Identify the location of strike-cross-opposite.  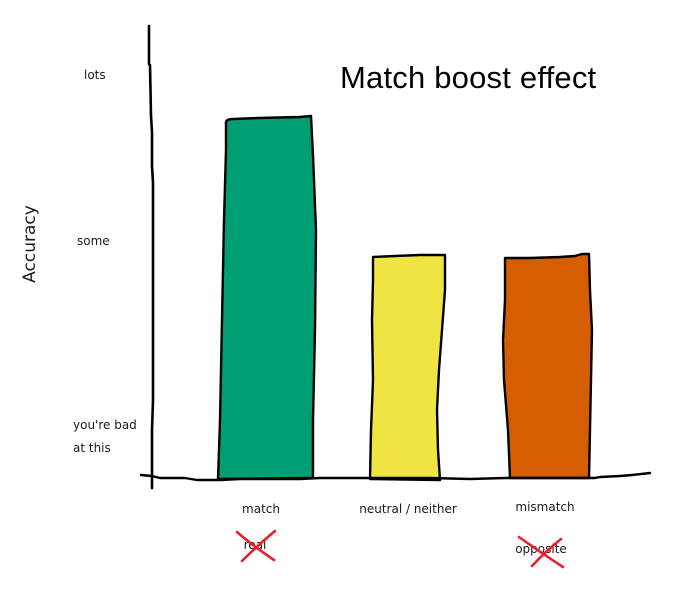
(541, 552).